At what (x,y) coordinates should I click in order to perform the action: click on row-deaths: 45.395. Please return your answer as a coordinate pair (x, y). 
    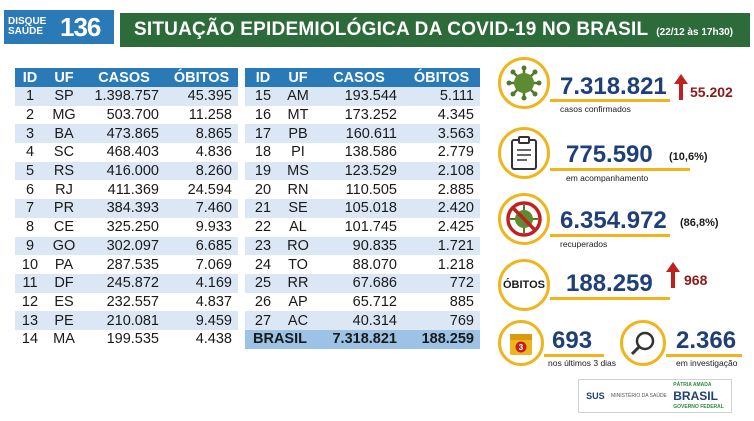
    Looking at the image, I should click on (201, 96).